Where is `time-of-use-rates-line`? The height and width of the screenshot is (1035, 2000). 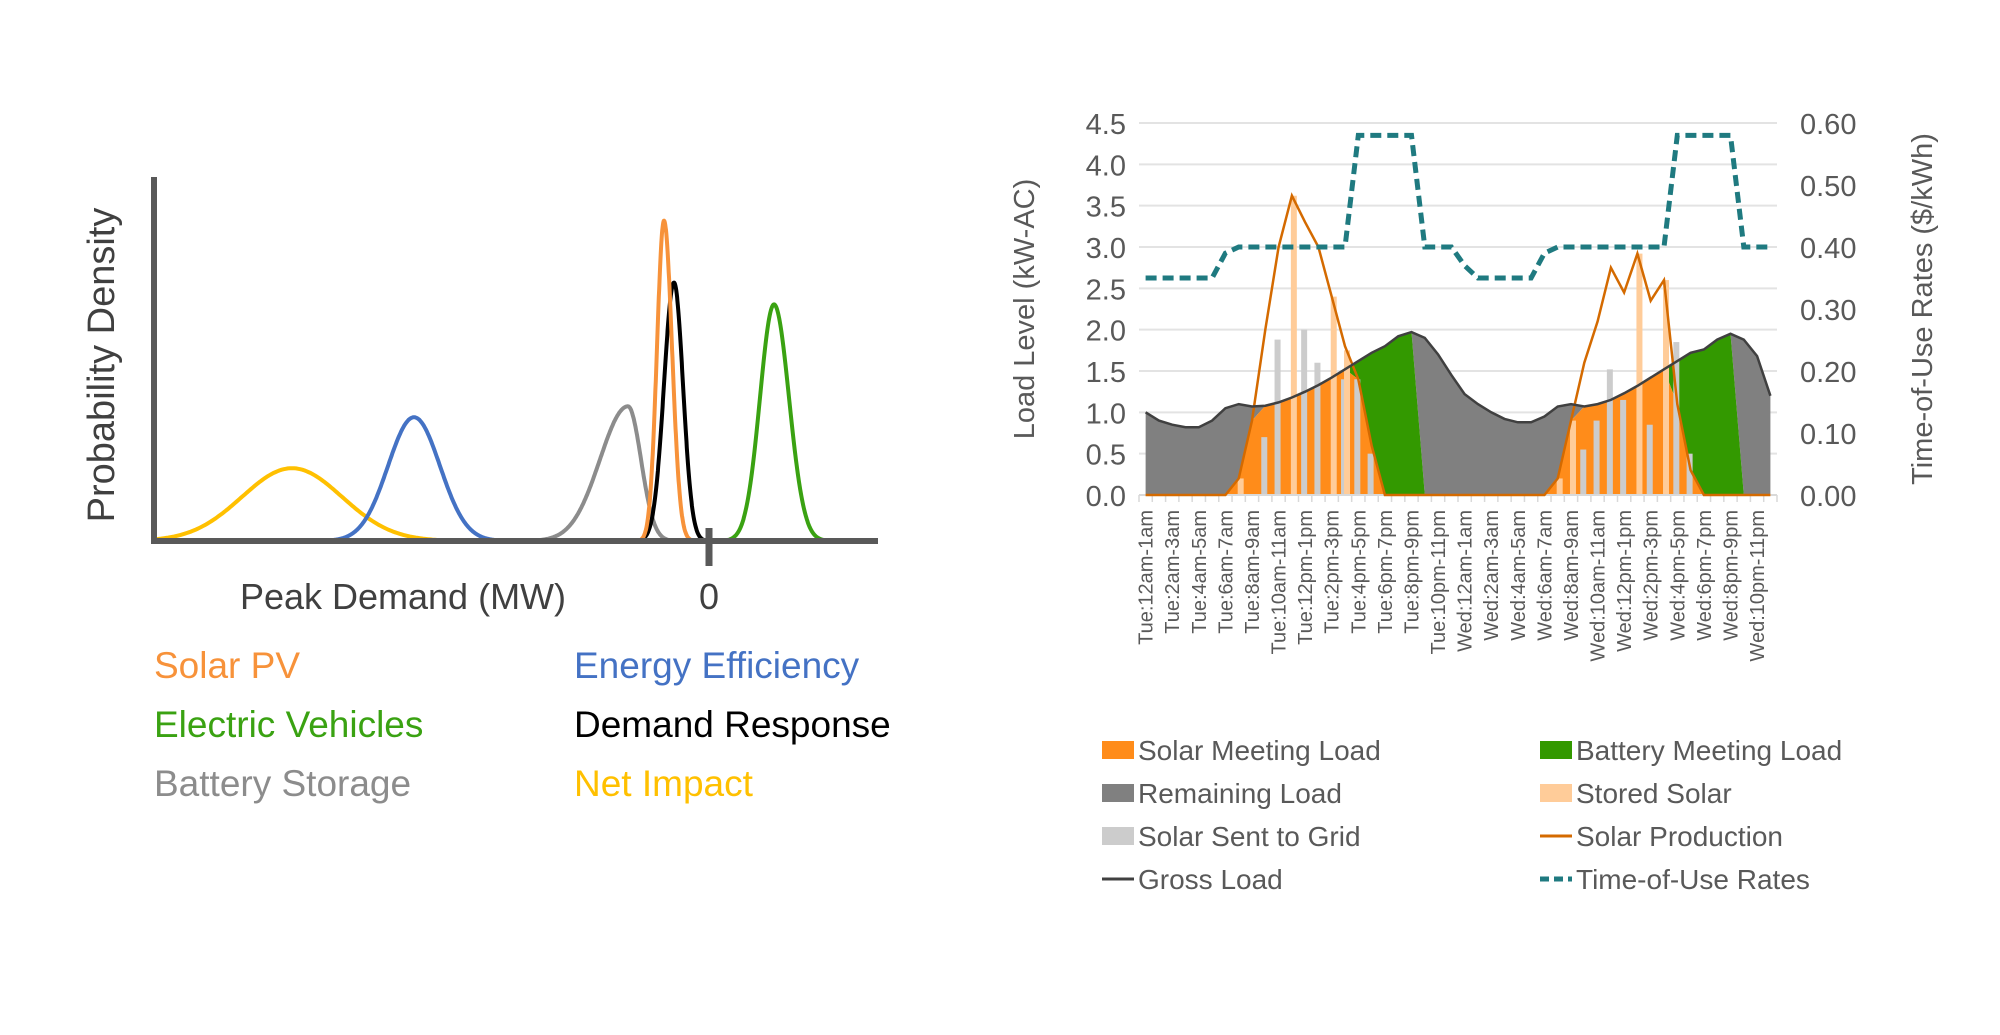
time-of-use-rates-line is located at coordinates (1458, 206).